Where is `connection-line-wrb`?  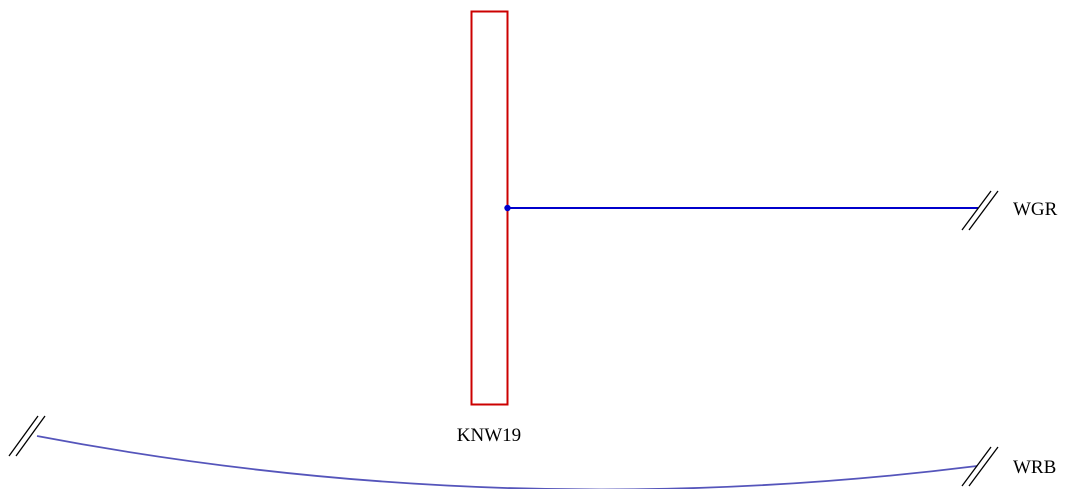 connection-line-wrb is located at coordinates (507, 462).